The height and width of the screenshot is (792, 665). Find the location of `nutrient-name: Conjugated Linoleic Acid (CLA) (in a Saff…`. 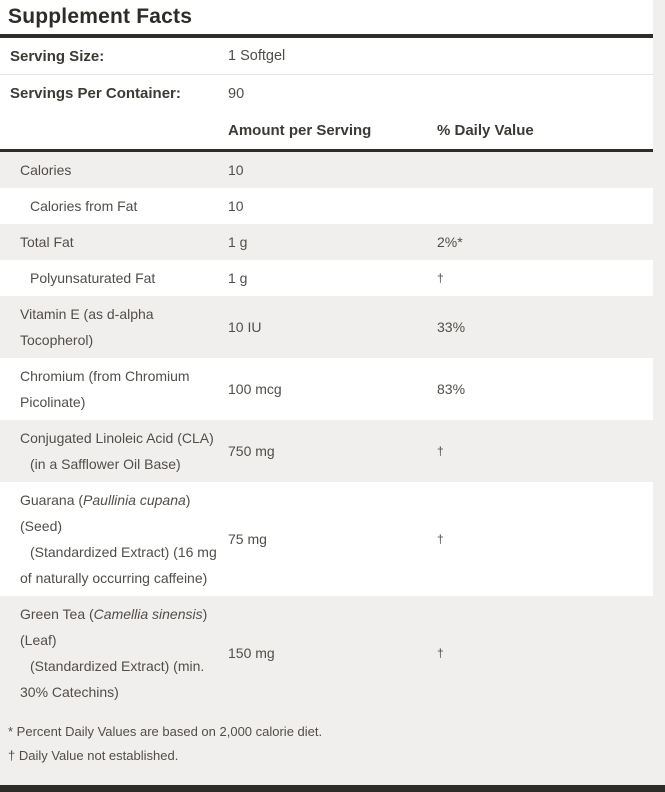

nutrient-name: Conjugated Linoleic Acid (CLA) (in a Saff… is located at coordinates (117, 451).